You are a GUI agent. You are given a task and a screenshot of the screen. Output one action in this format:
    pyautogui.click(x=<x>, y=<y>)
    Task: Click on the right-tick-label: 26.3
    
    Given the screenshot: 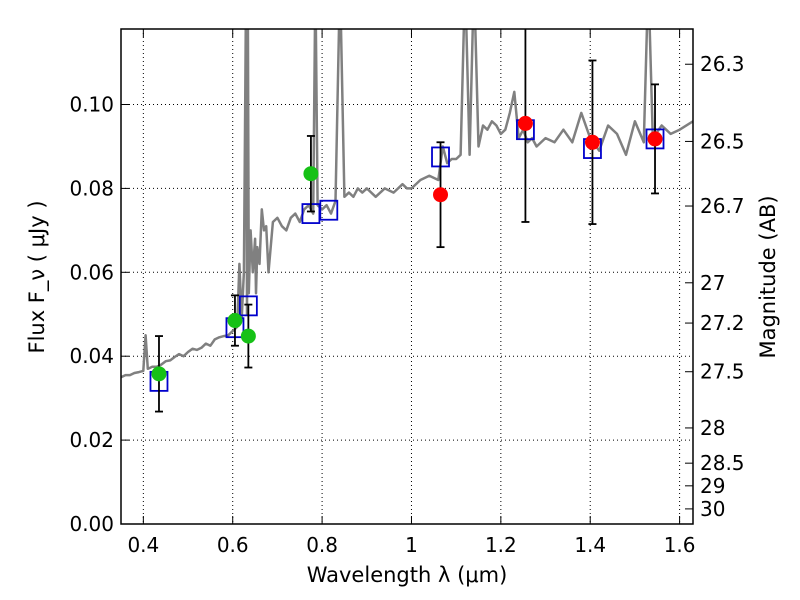 What is the action you would take?
    pyautogui.click(x=722, y=64)
    